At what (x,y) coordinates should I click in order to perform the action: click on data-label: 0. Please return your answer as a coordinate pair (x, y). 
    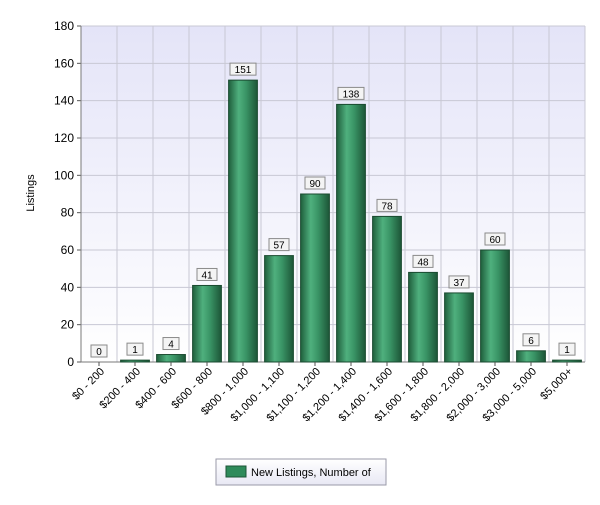
    Looking at the image, I should click on (99, 352).